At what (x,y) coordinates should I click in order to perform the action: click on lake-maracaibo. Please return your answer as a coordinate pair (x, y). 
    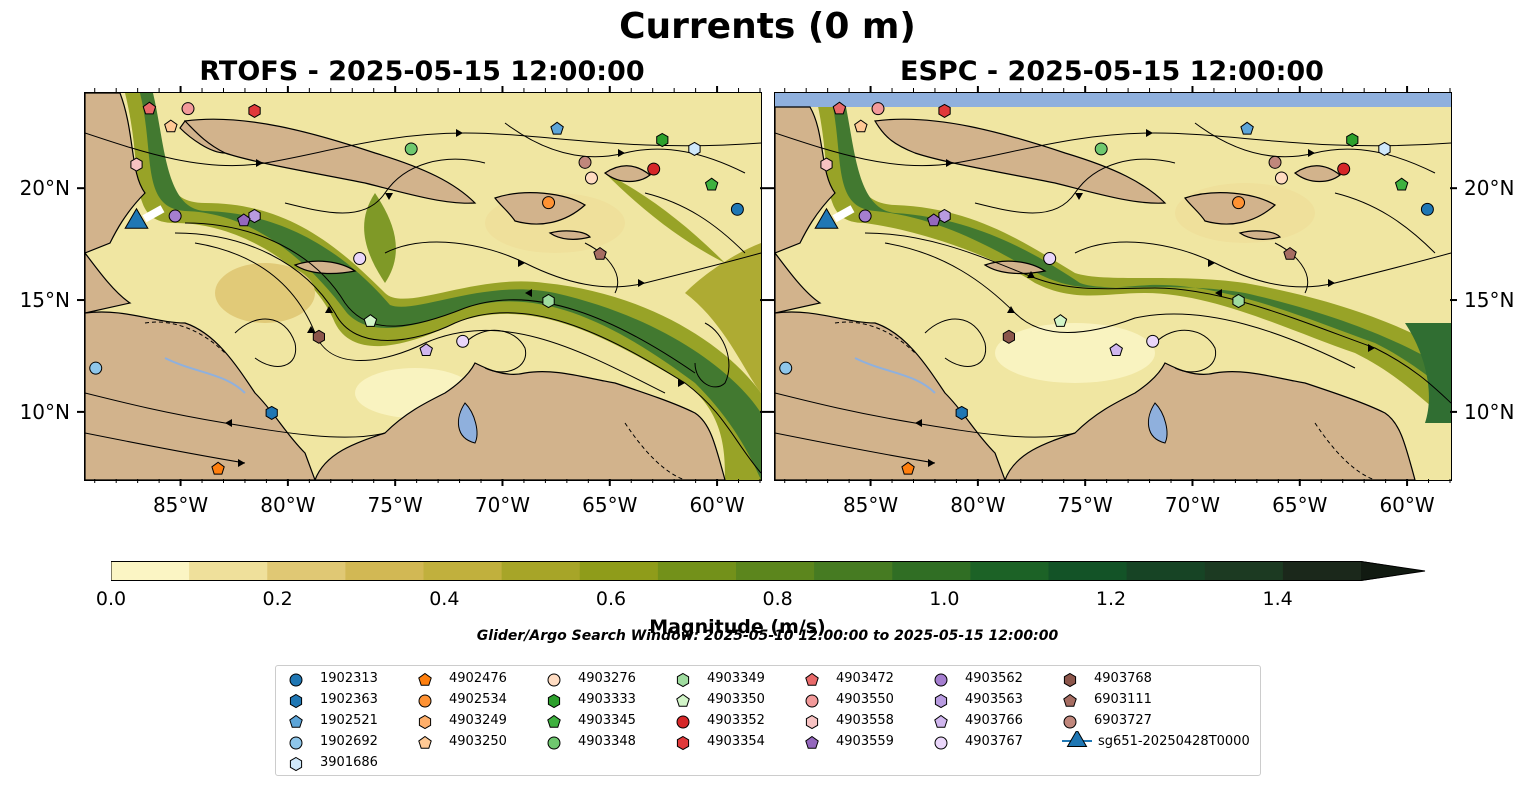
    Looking at the image, I should click on (1157, 423).